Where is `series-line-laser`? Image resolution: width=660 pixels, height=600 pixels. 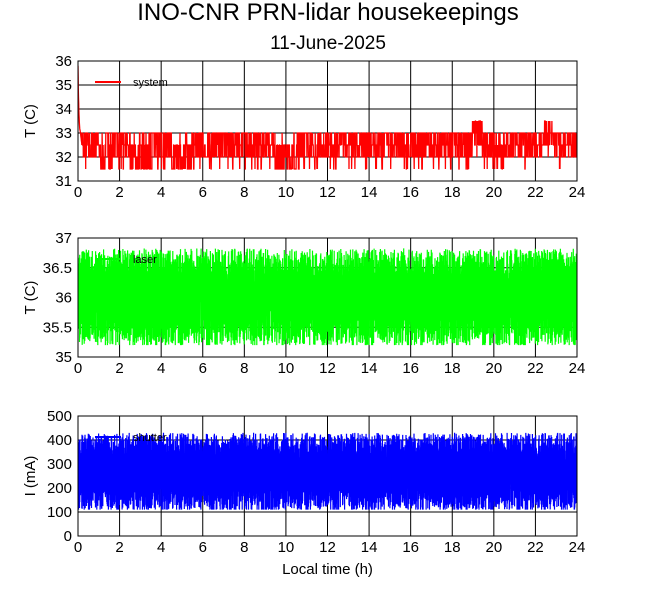
series-line-laser is located at coordinates (327, 297).